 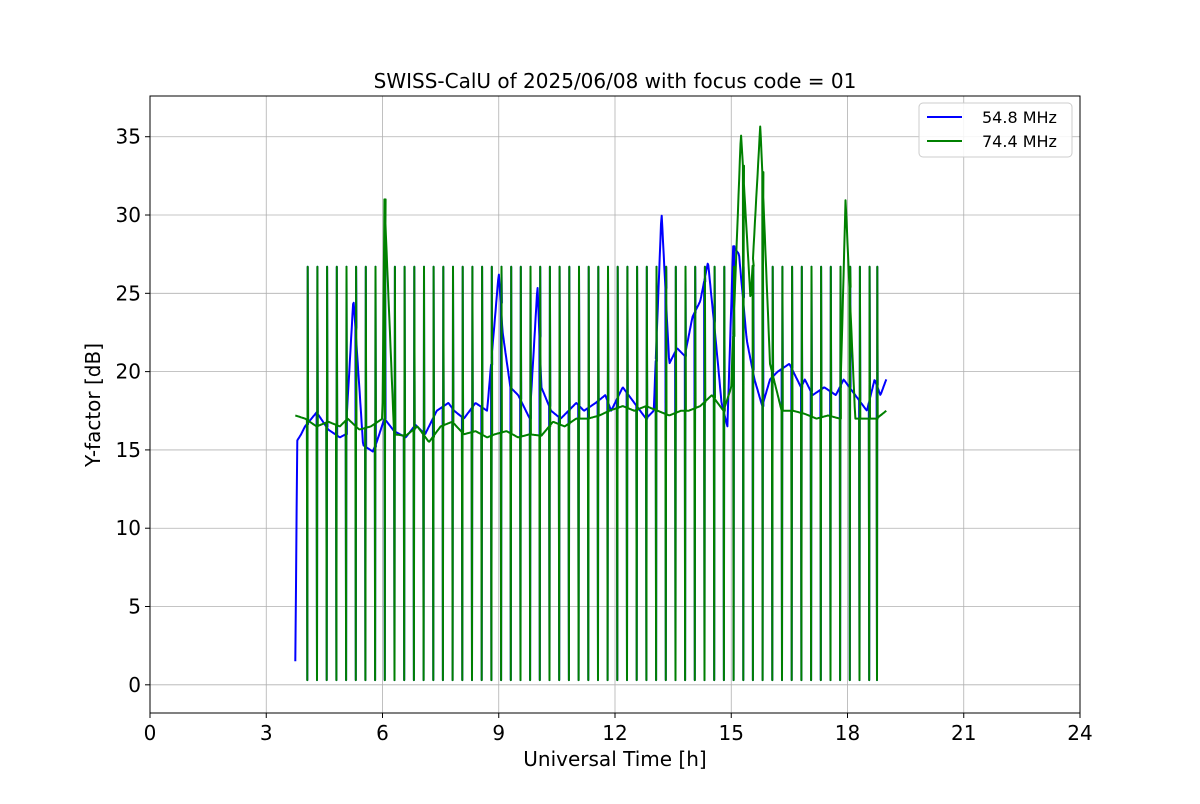 What do you see at coordinates (128, 137) in the screenshot?
I see `y-tick-label: 35` at bounding box center [128, 137].